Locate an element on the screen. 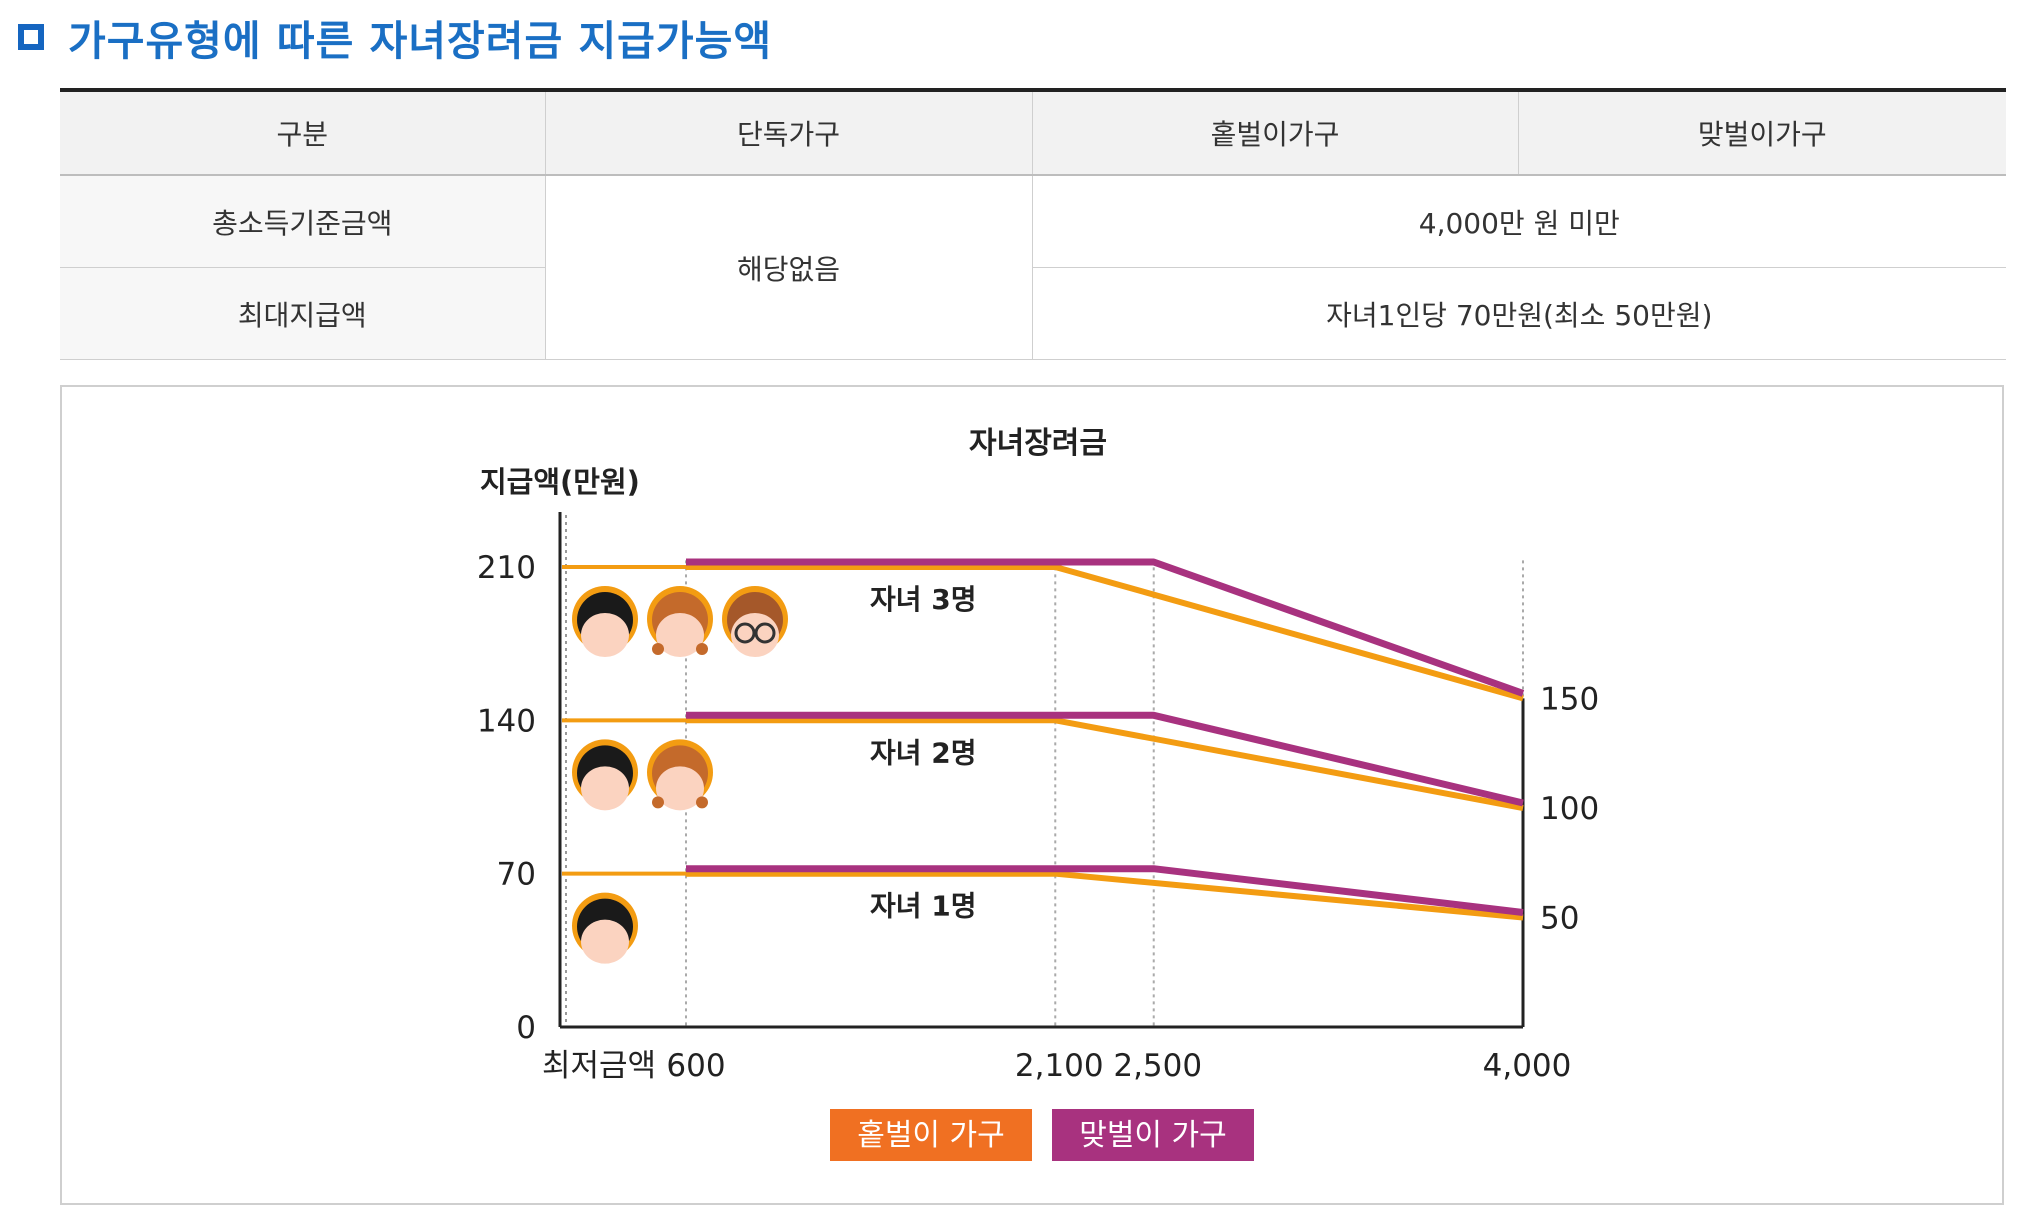 The width and height of the screenshot is (2032, 1209). group-label-0: 자녀 3명 is located at coordinates (923, 599).